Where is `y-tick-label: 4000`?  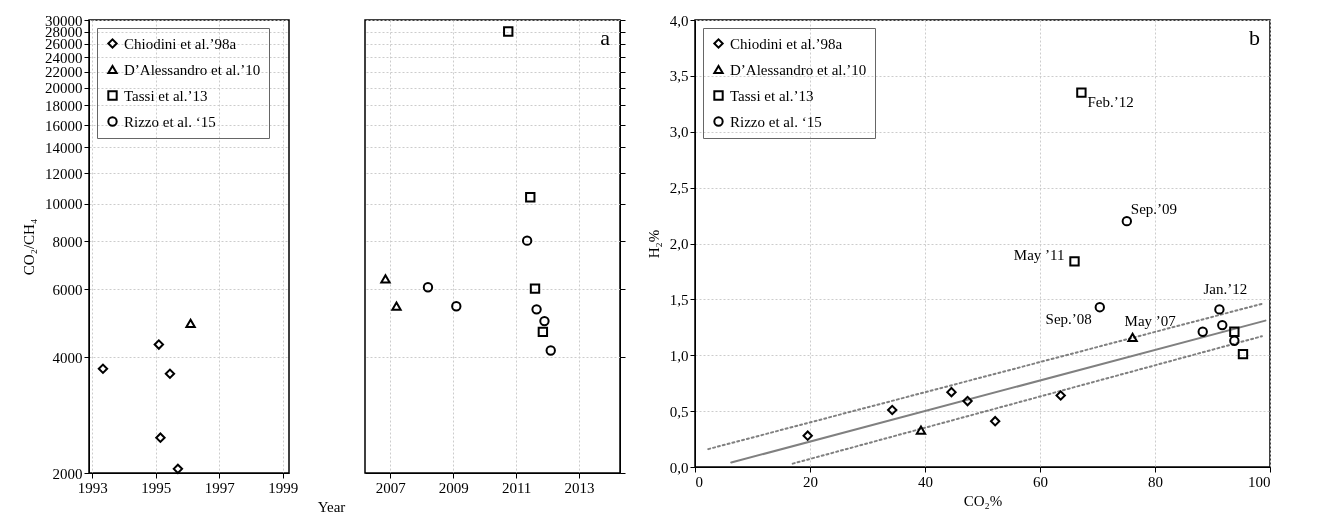 y-tick-label: 4000 is located at coordinates (67, 357).